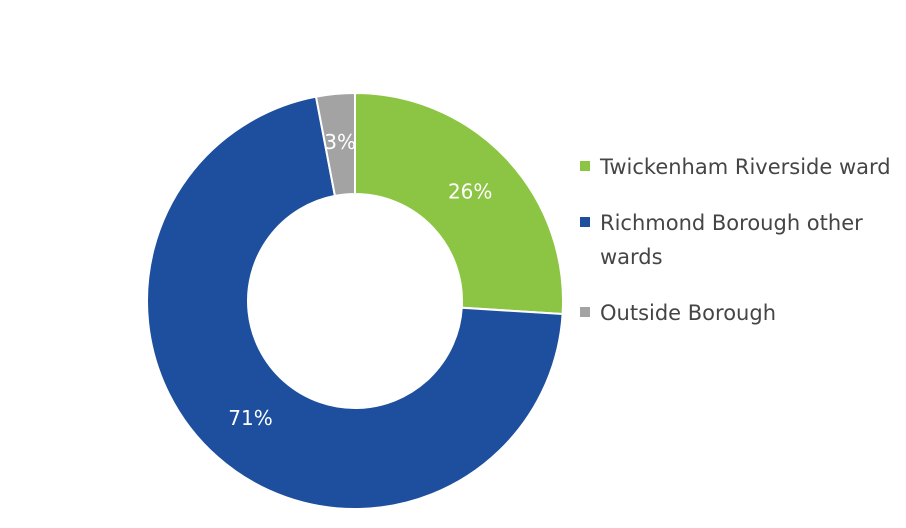 This screenshot has height=528, width=906. Describe the element at coordinates (731, 240) in the screenshot. I see `legend-label-richmond-other-wards: Richmond Borough other wards` at that location.